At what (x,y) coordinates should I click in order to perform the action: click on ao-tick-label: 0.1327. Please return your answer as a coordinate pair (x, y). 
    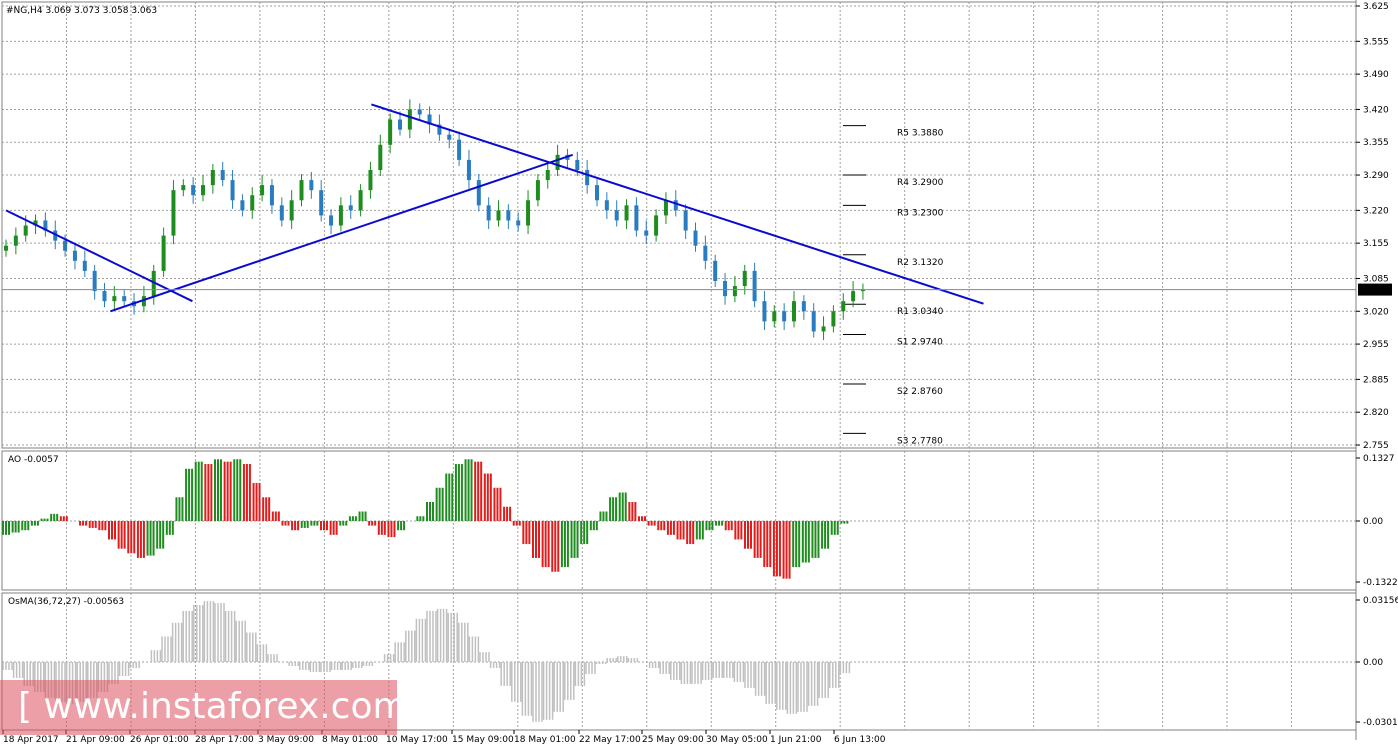
    Looking at the image, I should click on (1379, 459).